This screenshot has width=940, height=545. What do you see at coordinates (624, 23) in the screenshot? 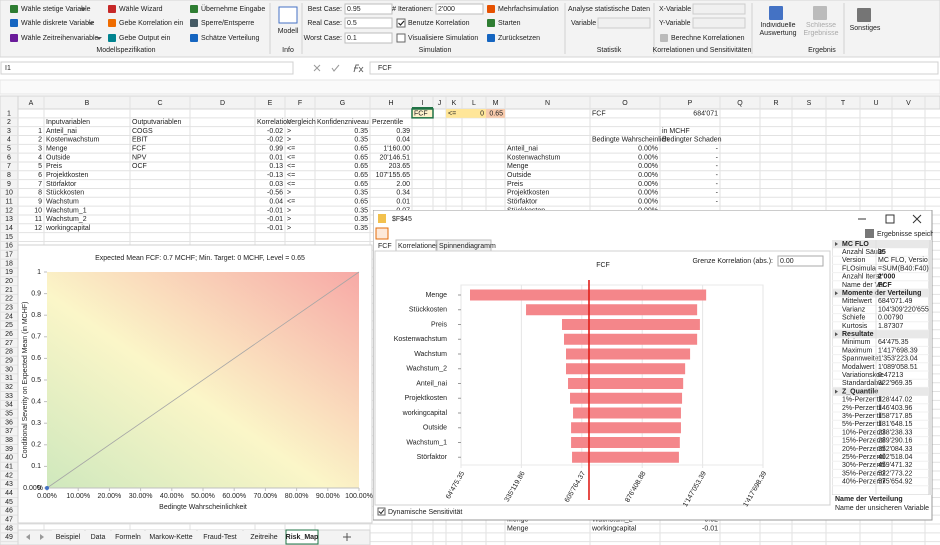
I see `dropdown` at bounding box center [624, 23].